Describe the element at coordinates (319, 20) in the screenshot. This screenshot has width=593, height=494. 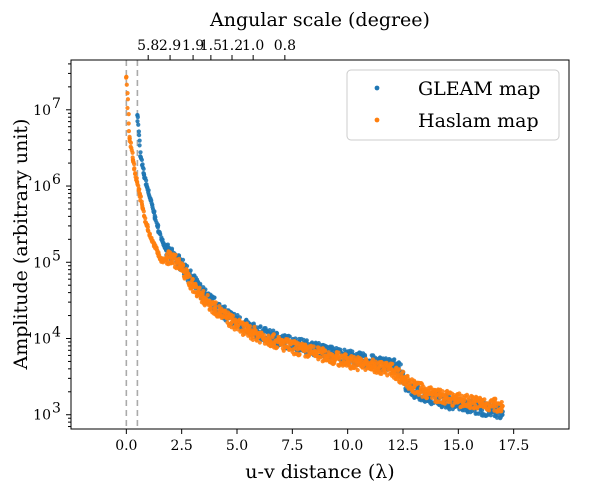
I see `top-axis-title: Angular scale (degree)` at that location.